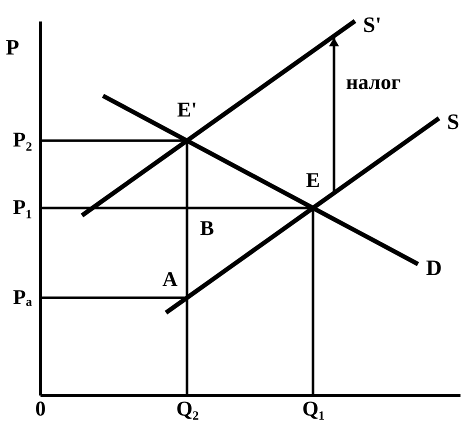  Describe the element at coordinates (313, 408) in the screenshot. I see `x-tick-label: Q₁` at that location.